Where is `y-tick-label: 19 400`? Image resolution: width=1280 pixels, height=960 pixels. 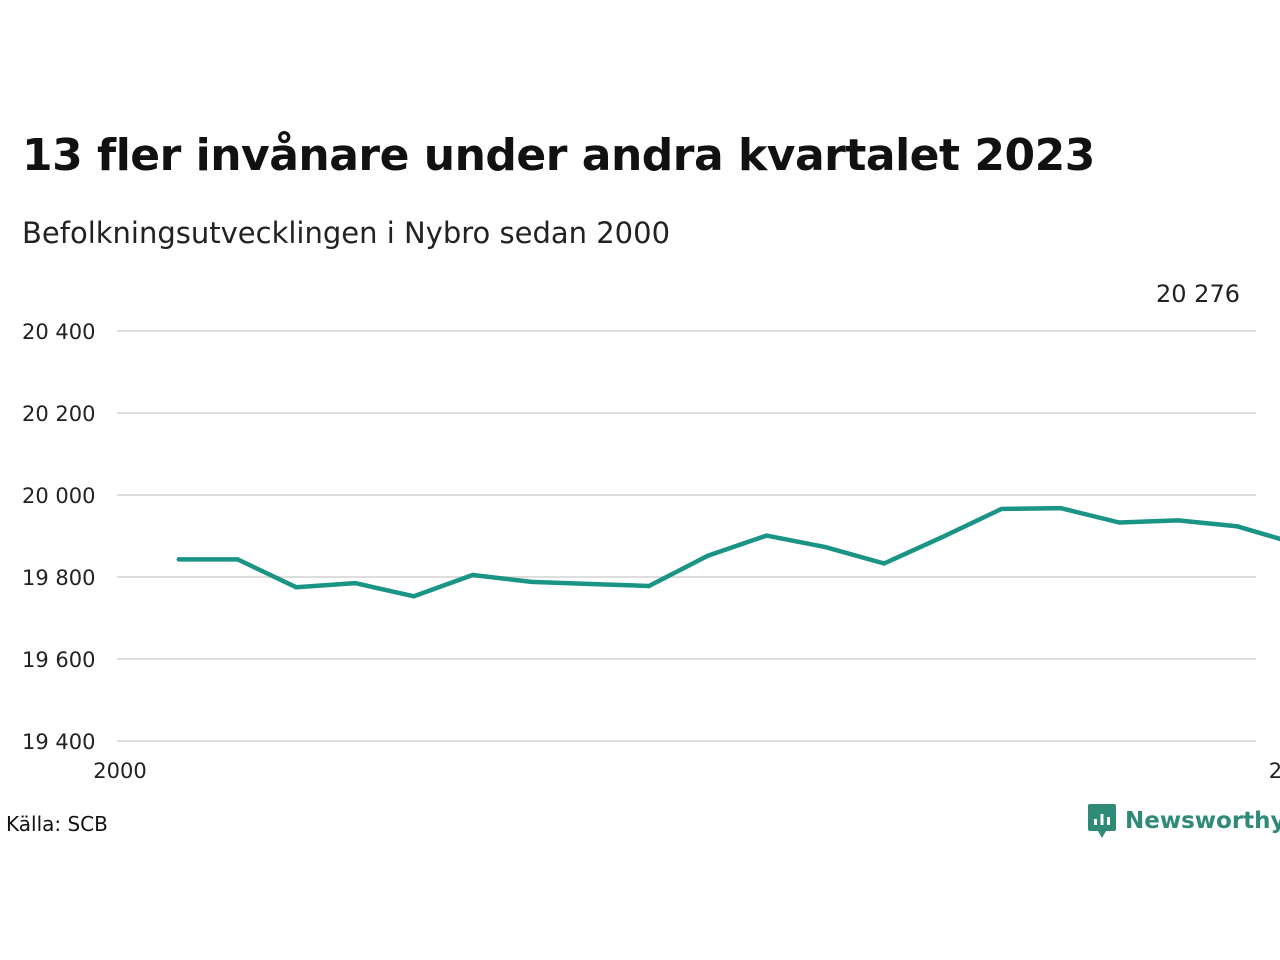 y-tick-label: 19 400 is located at coordinates (58, 742).